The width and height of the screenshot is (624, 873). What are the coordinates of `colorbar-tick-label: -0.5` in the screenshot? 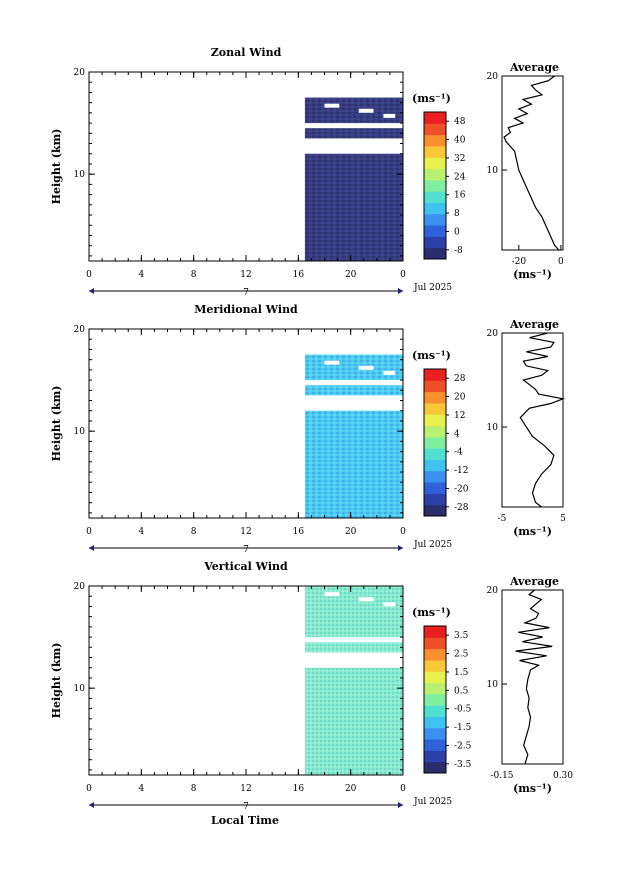 It's located at (463, 710).